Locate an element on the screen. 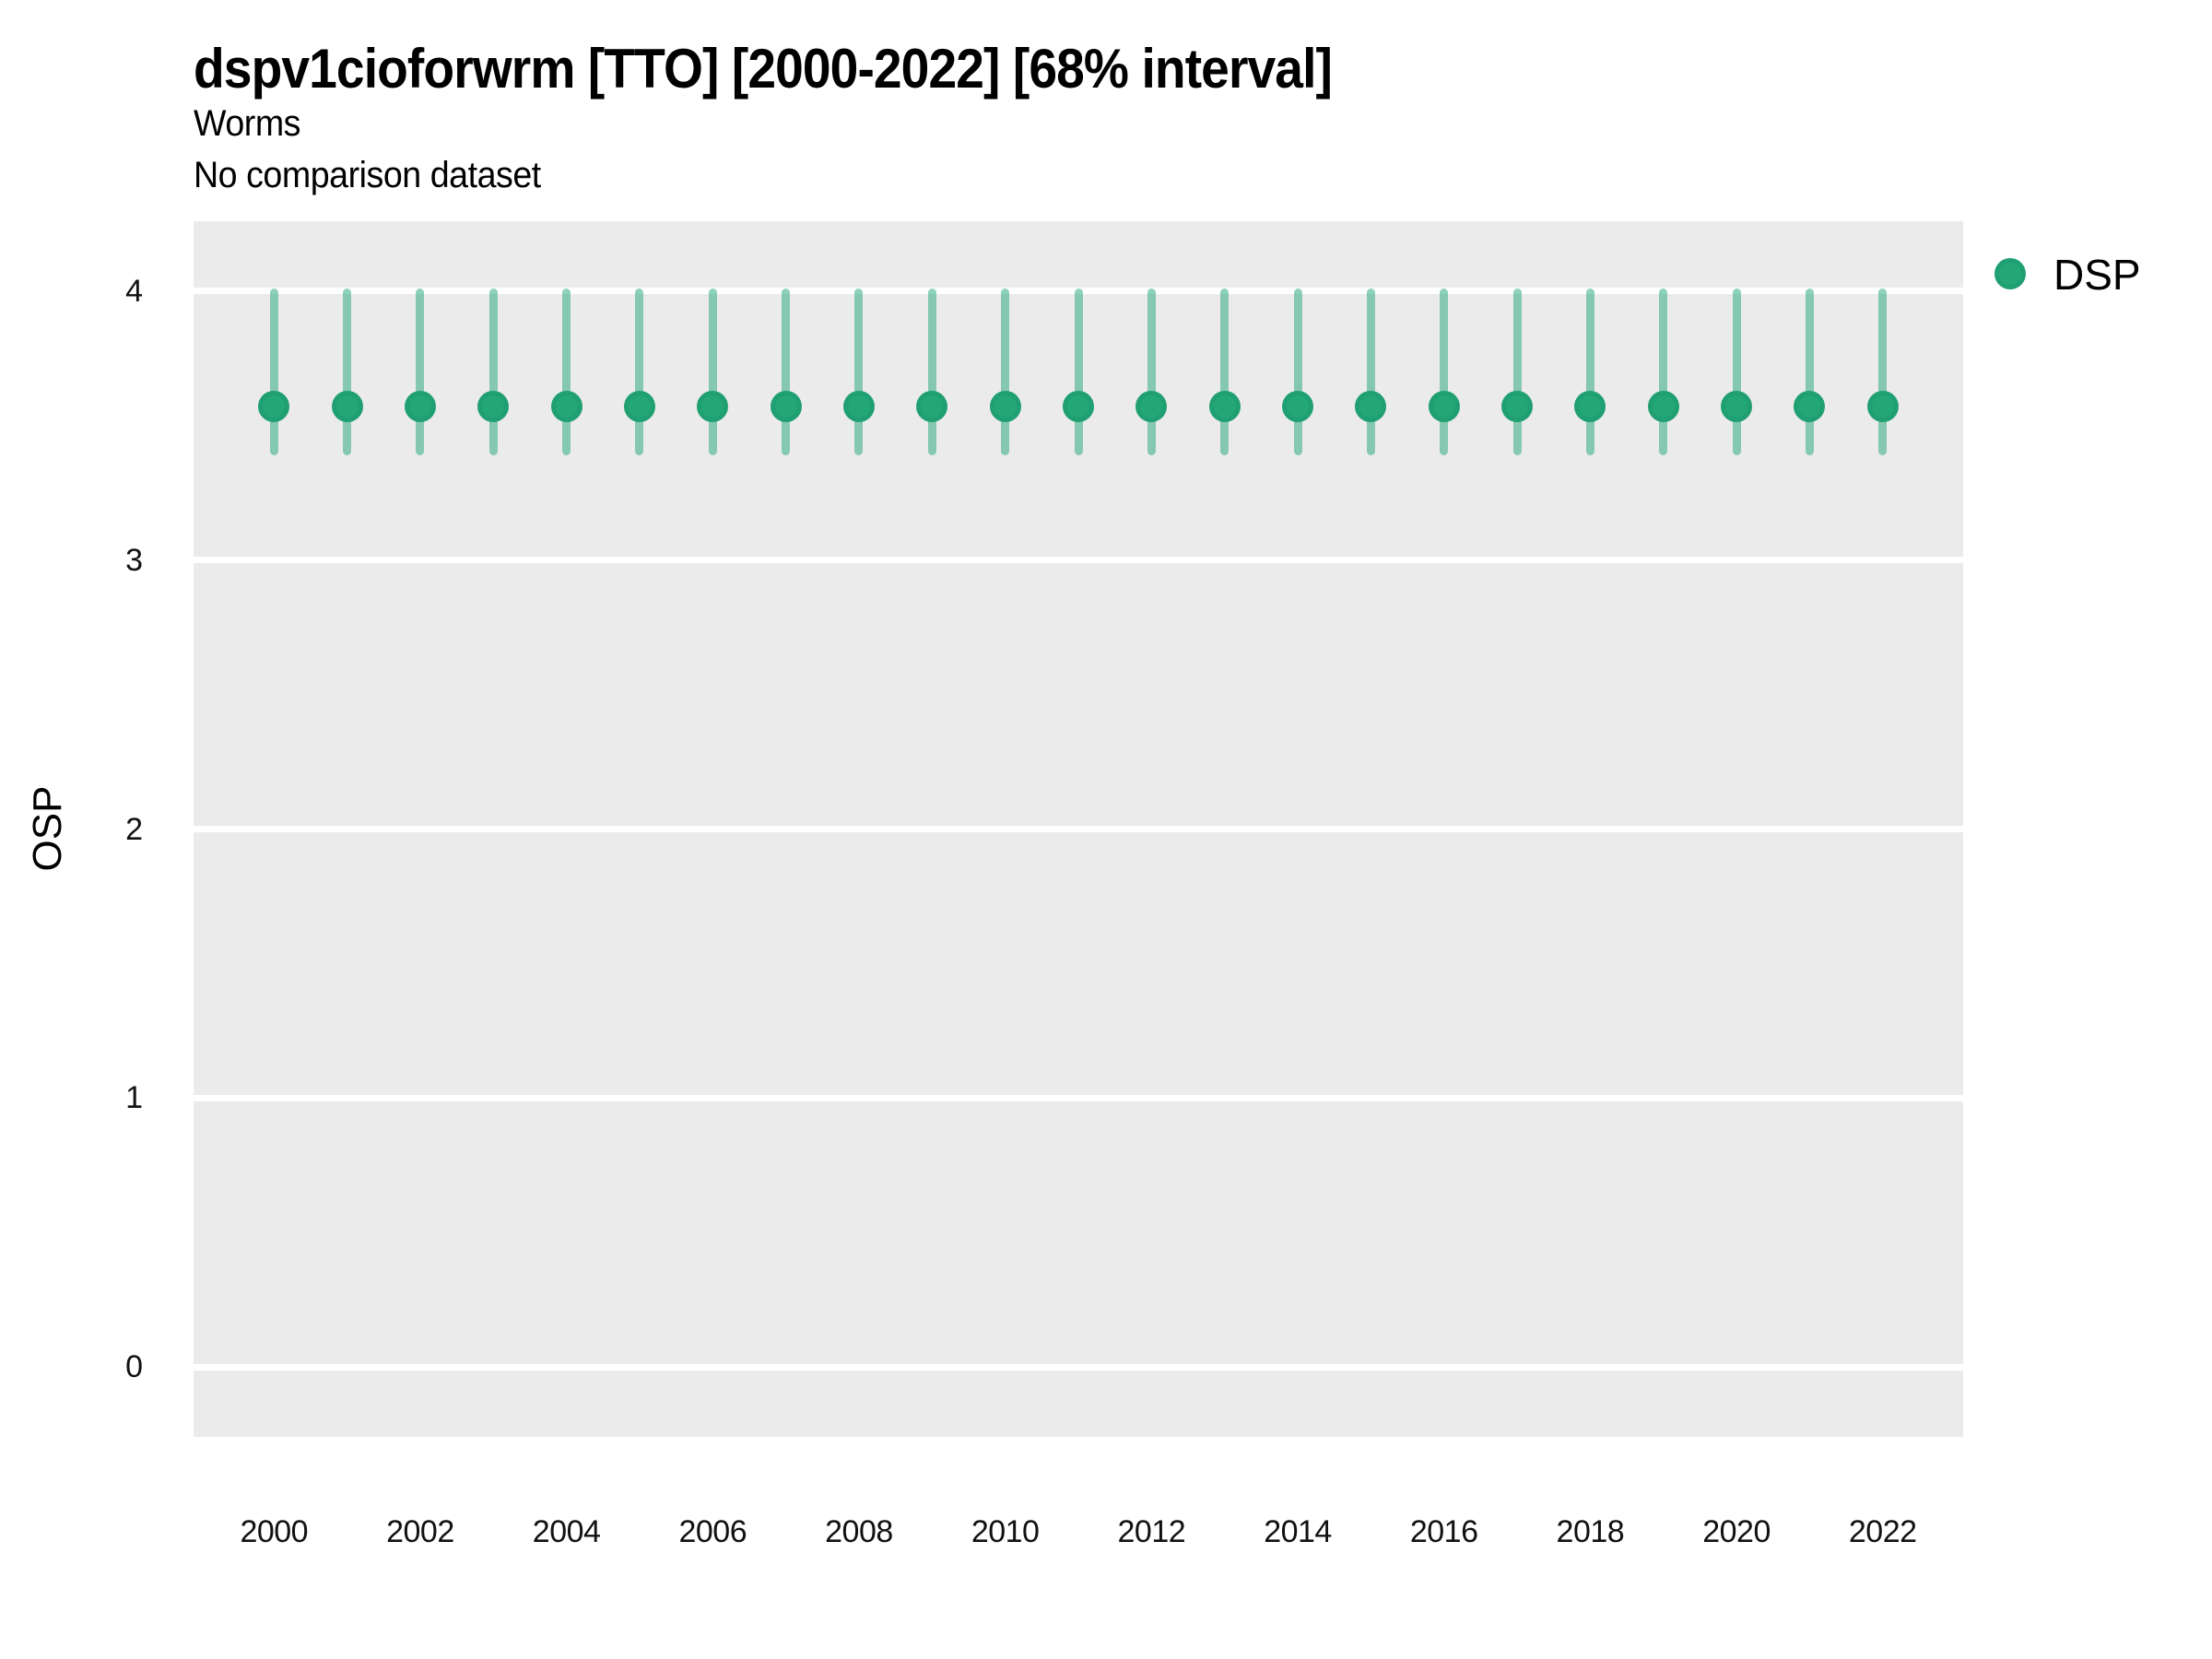 The height and width of the screenshot is (1659, 2212). point-marker-2019 is located at coordinates (1663, 407).